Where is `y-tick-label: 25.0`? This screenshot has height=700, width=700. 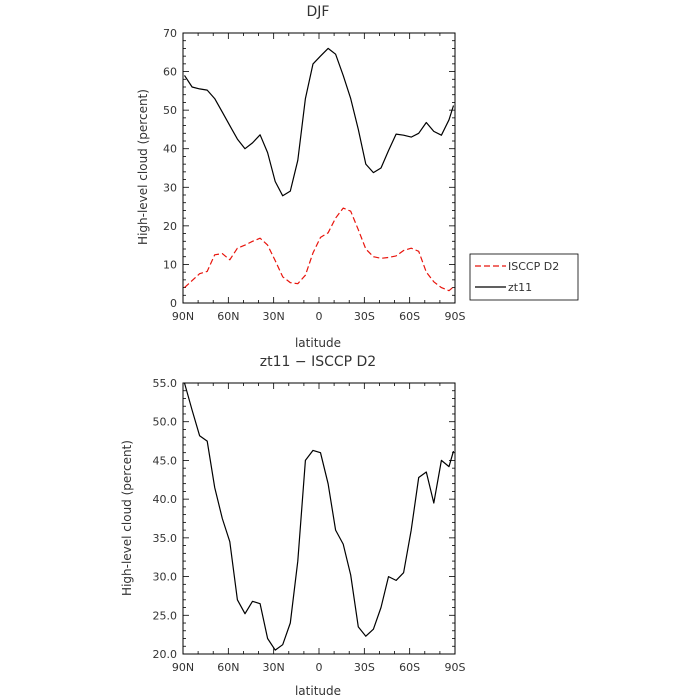 y-tick-label: 25.0 is located at coordinates (165, 615).